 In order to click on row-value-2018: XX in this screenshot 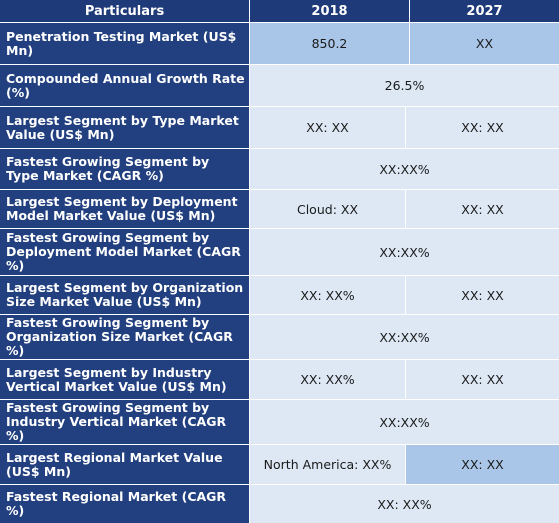, I will do `click(327, 127)`.